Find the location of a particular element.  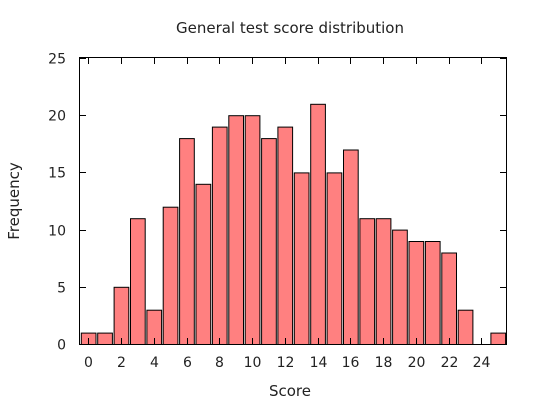

y-tick-label: 0 is located at coordinates (61, 346).